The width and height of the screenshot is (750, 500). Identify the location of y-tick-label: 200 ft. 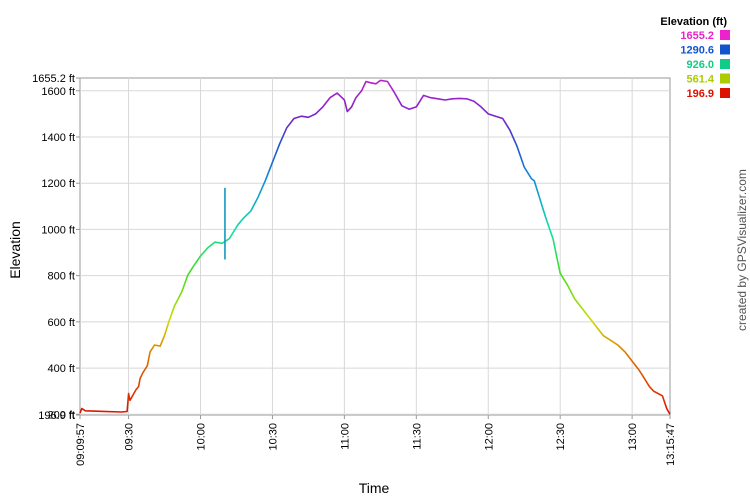
(61, 415).